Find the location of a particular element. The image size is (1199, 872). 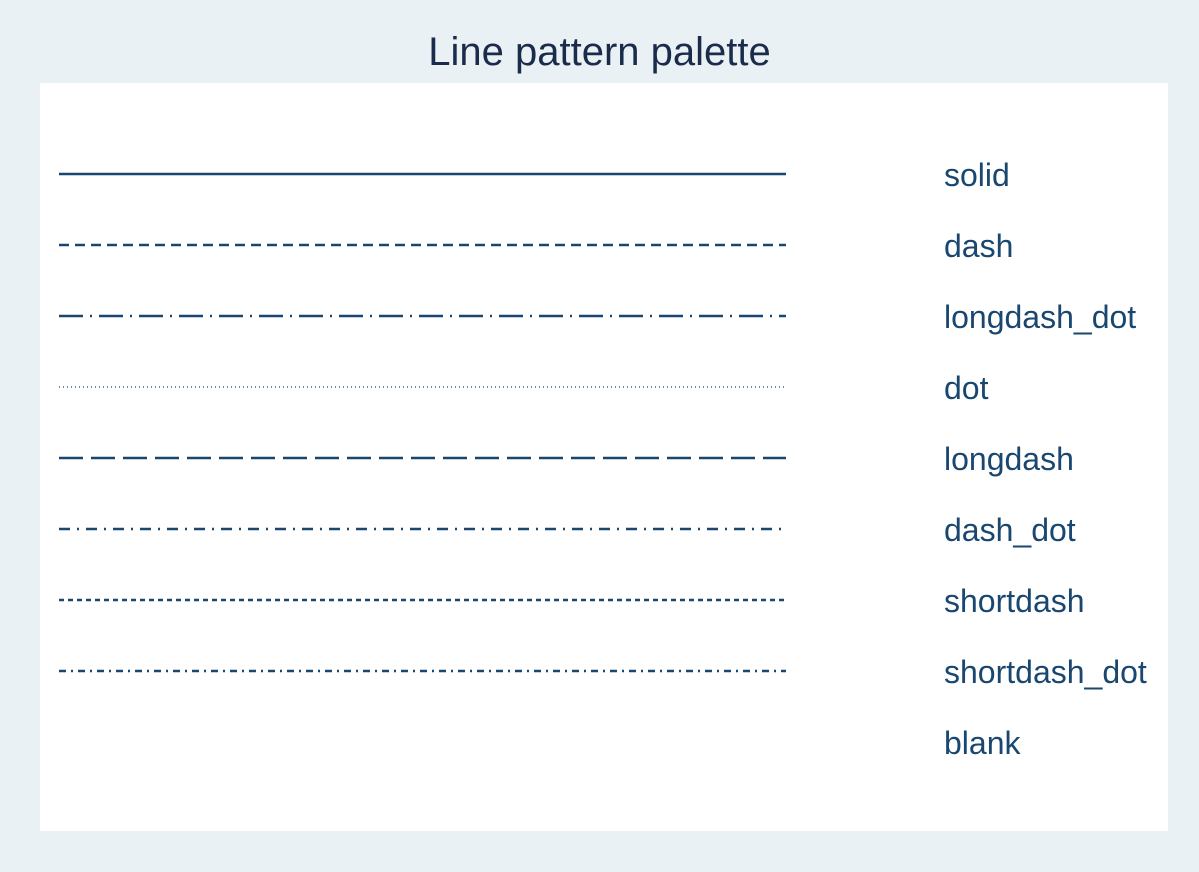

pattern-label-solid: solid is located at coordinates (977, 175).